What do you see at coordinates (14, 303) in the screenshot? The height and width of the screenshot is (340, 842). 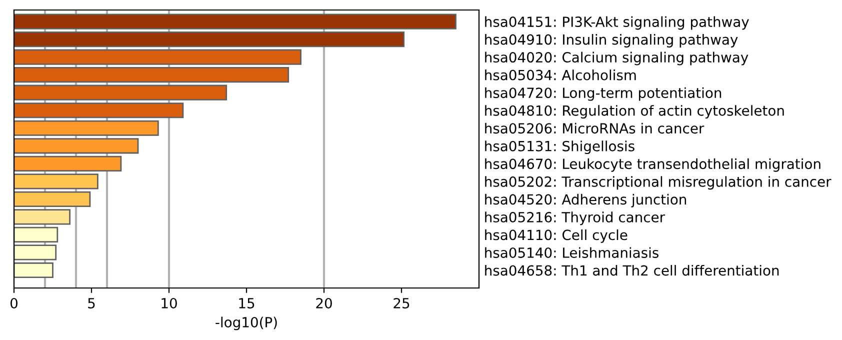 I see `x-tick-label: 0` at bounding box center [14, 303].